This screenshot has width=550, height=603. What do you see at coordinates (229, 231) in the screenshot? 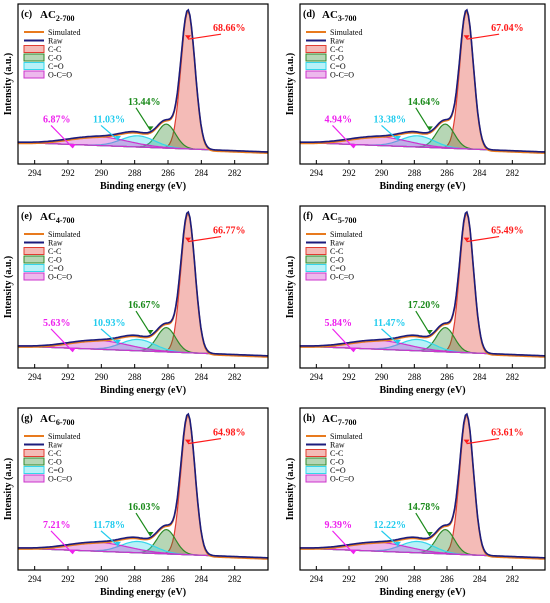
I see `percent-label: 66.77%` at bounding box center [229, 231].